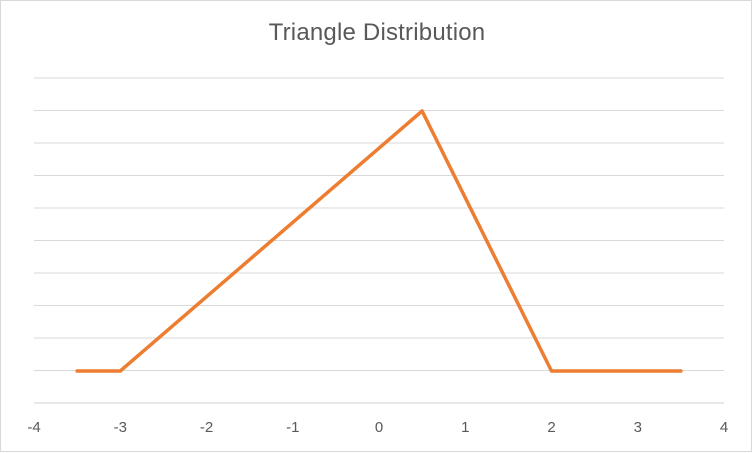 Image resolution: width=752 pixels, height=453 pixels. Describe the element at coordinates (724, 427) in the screenshot. I see `x-tick-label: 4` at that location.